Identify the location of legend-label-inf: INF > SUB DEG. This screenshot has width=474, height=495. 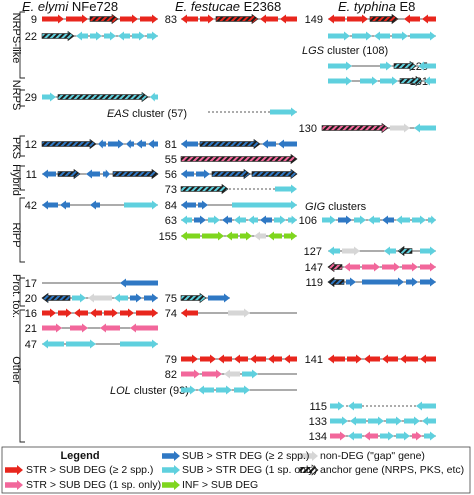
(220, 485).